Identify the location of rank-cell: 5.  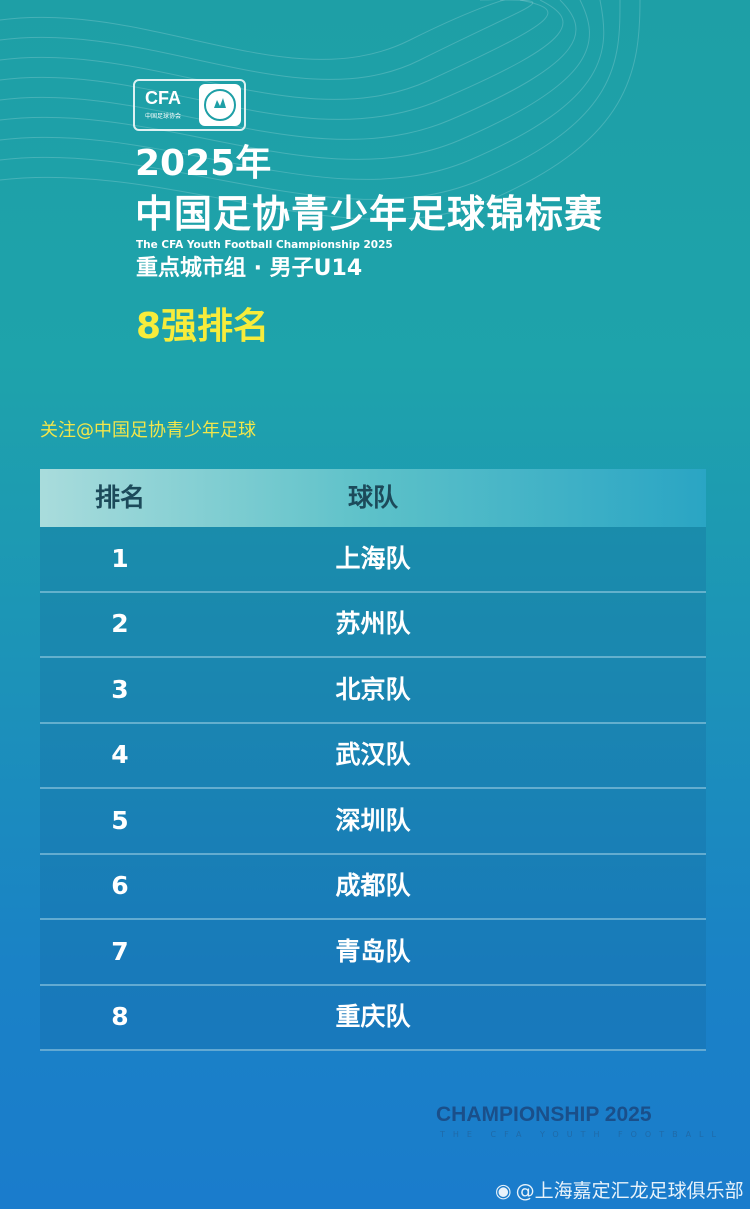
(120, 820).